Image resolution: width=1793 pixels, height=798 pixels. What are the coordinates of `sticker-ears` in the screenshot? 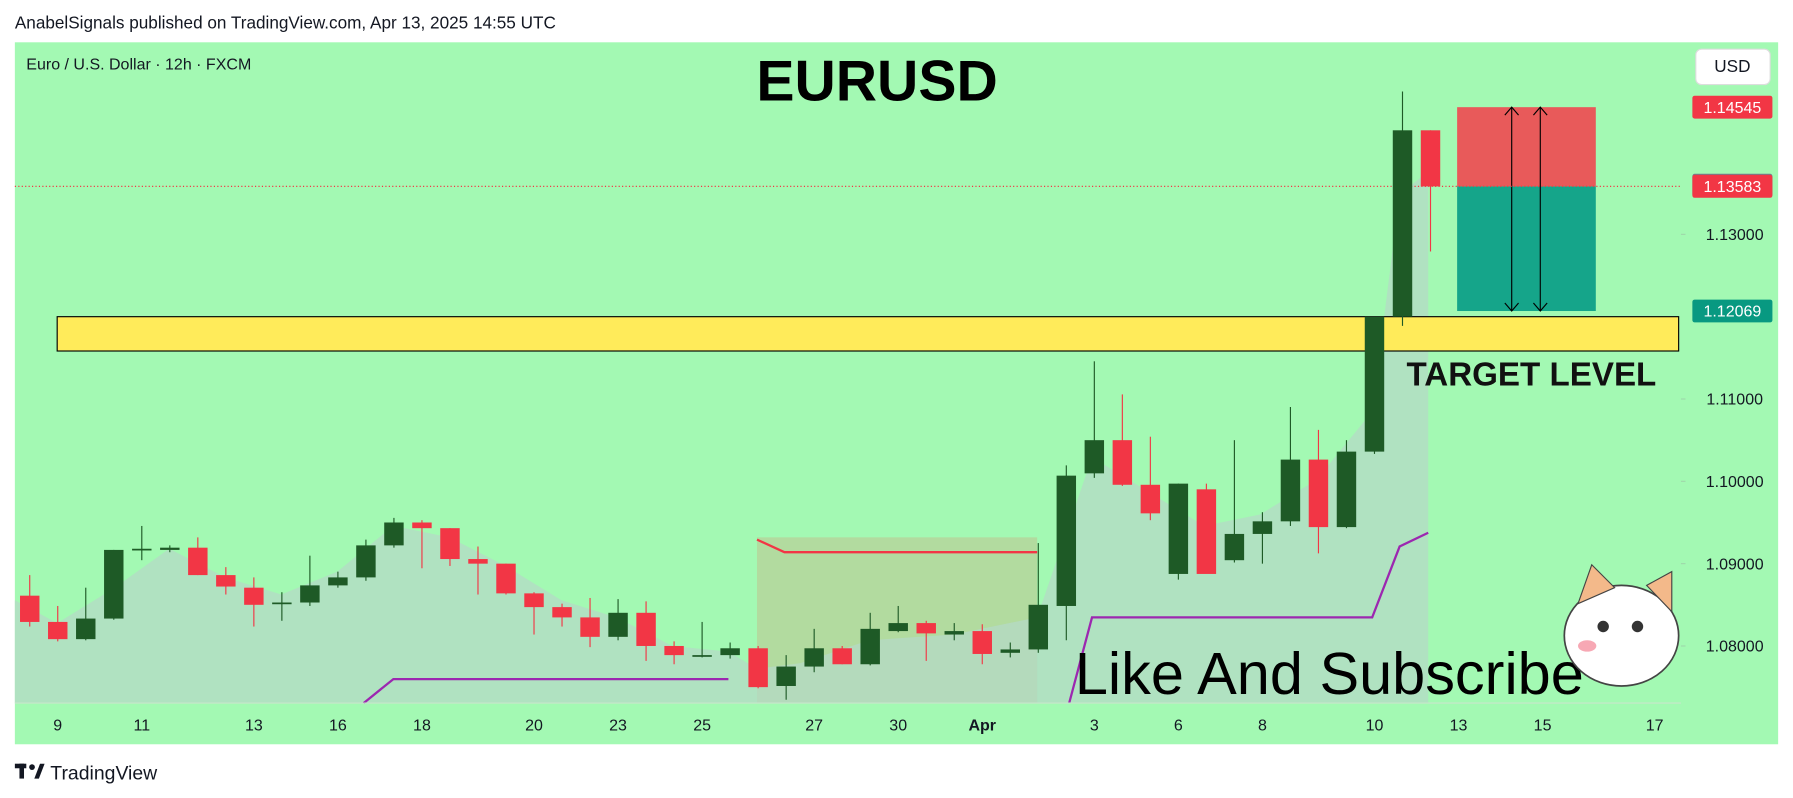 It's located at (1625, 588).